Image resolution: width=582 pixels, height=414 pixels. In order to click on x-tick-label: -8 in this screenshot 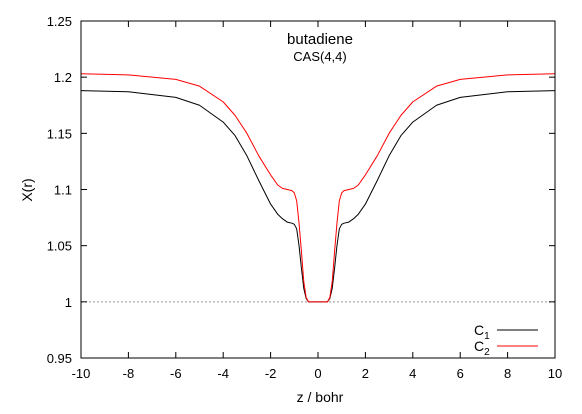, I will do `click(129, 373)`.